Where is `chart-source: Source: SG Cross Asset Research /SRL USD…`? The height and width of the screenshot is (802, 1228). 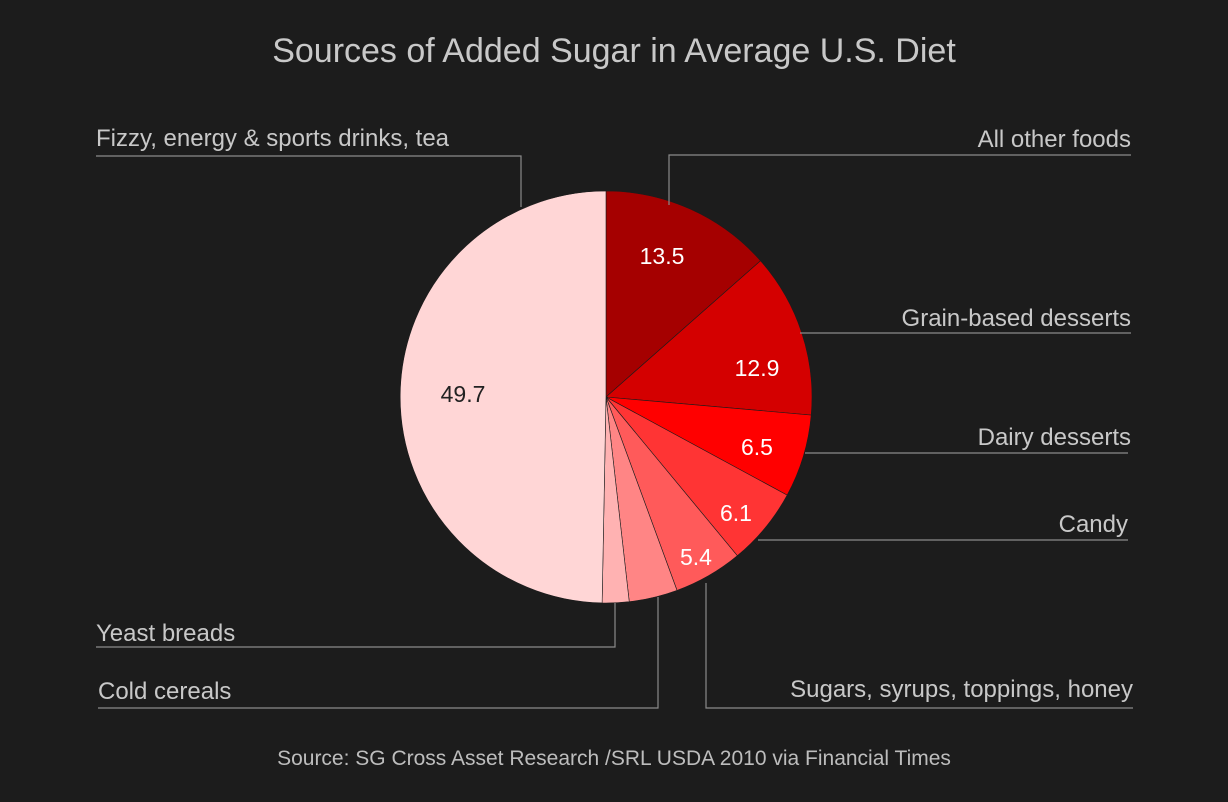 chart-source: Source: SG Cross Asset Research /SRL USD… is located at coordinates (614, 758).